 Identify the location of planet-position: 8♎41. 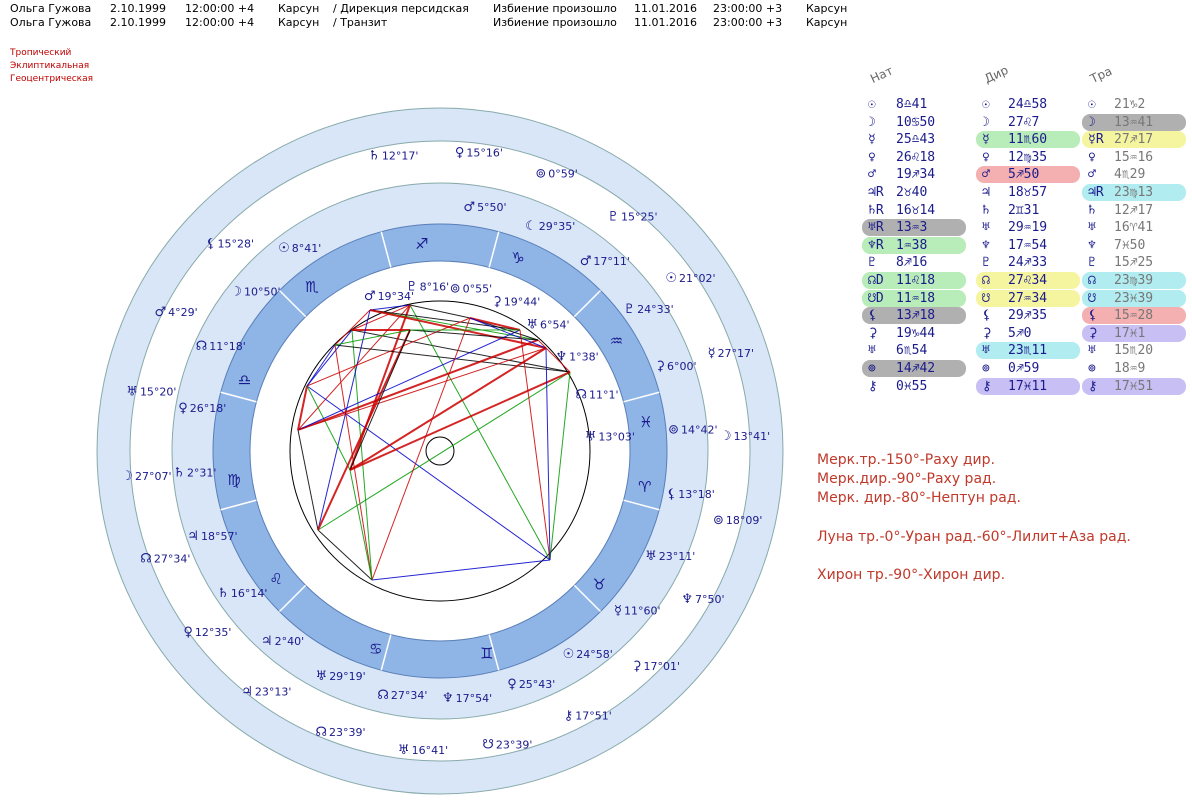
(912, 104).